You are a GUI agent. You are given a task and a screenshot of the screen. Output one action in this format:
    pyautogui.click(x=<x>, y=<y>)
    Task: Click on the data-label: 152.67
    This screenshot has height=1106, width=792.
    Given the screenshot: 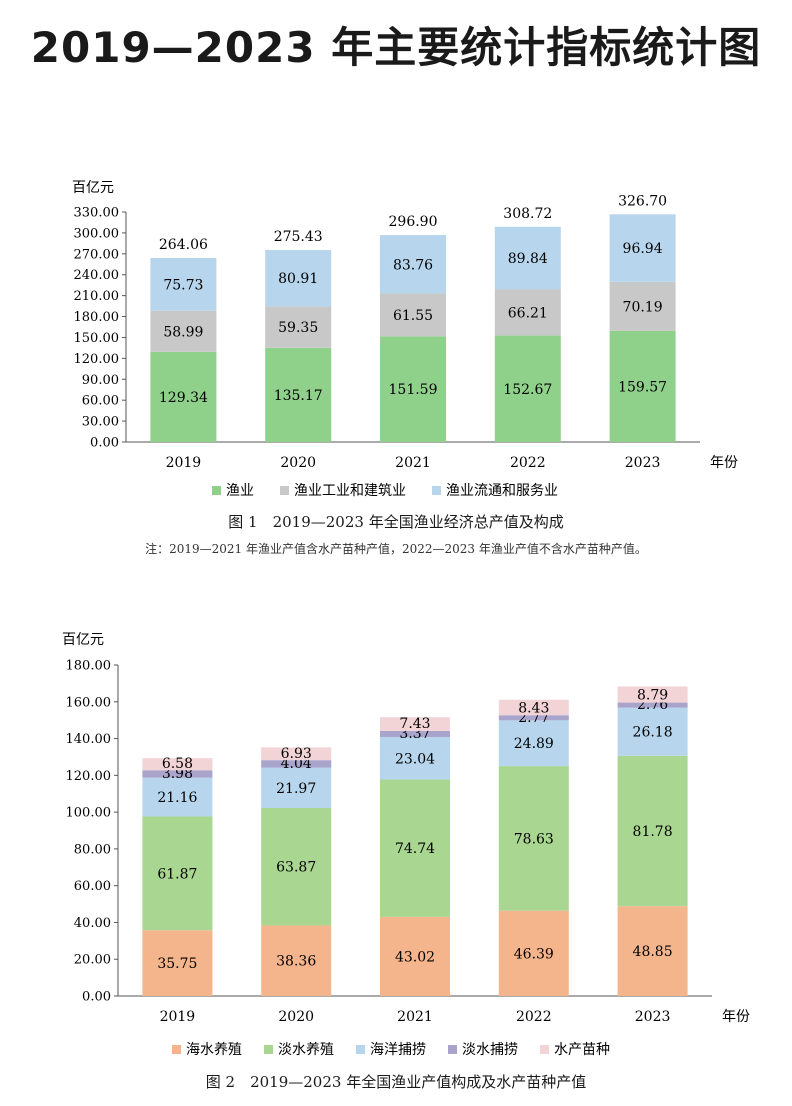 What is the action you would take?
    pyautogui.click(x=527, y=390)
    